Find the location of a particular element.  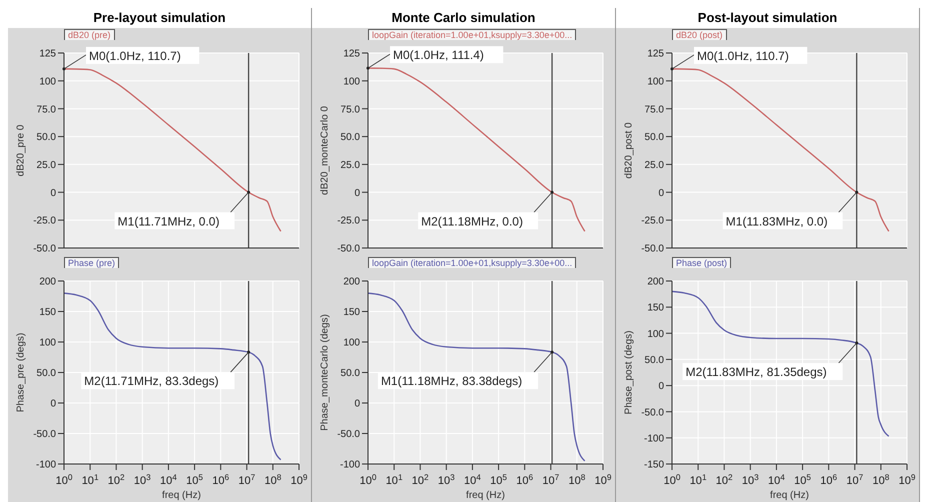

chart-title: Post-layout simulation is located at coordinates (767, 18).